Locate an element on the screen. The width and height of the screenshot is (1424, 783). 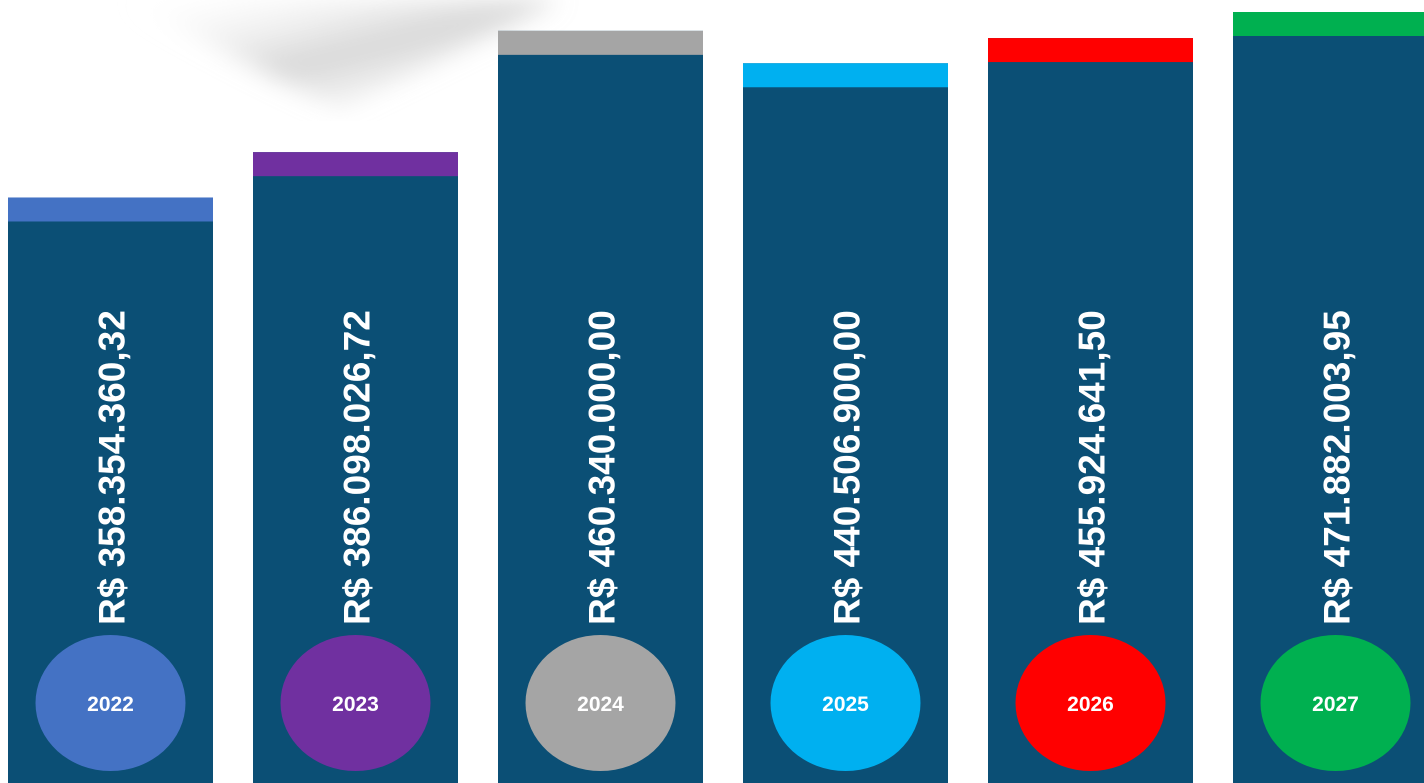
x-tick-label: 2027 is located at coordinates (1335, 704).